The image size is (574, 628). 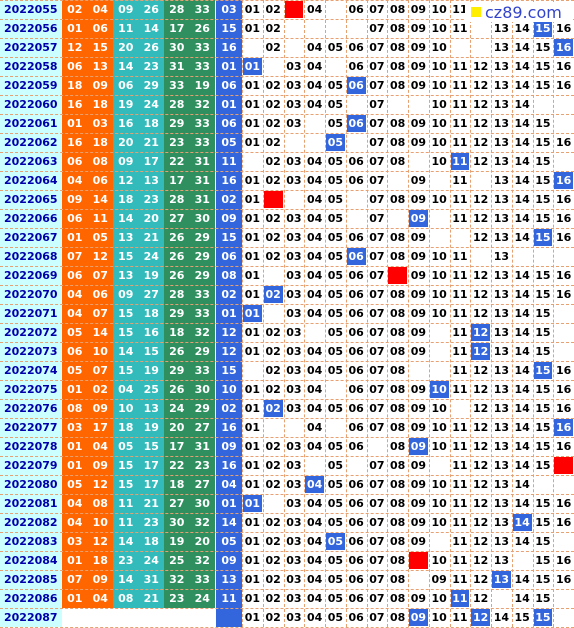 I want to click on issue-number: 2022055, so click(x=31, y=9).